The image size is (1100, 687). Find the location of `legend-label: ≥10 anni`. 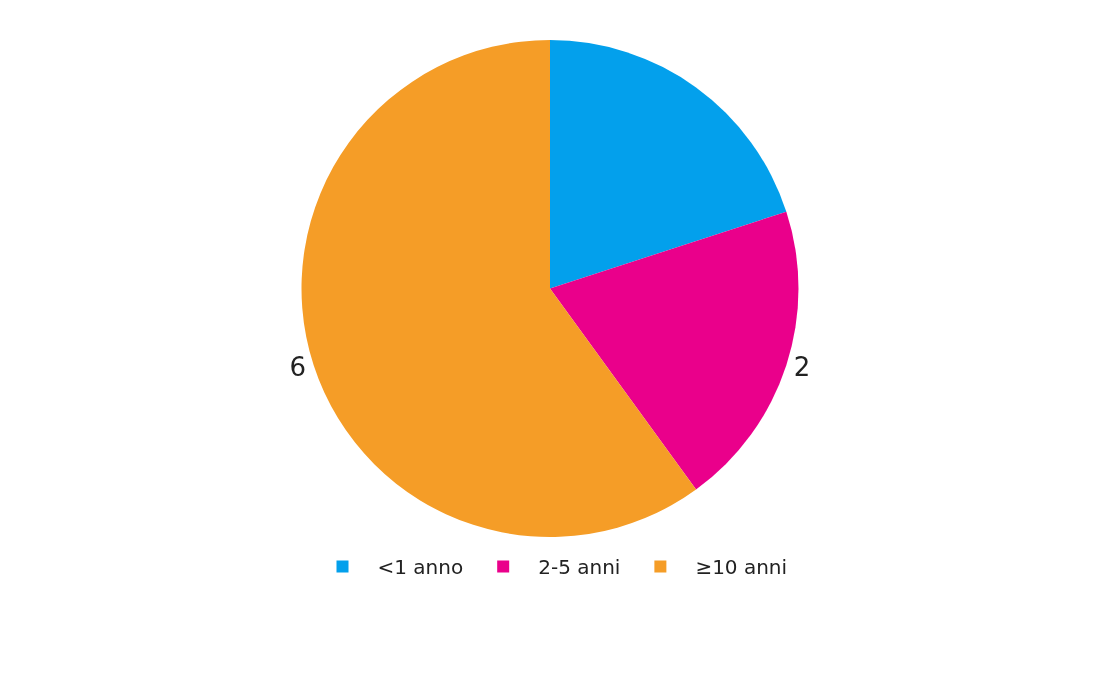

legend-label: ≥10 anni is located at coordinates (741, 567).